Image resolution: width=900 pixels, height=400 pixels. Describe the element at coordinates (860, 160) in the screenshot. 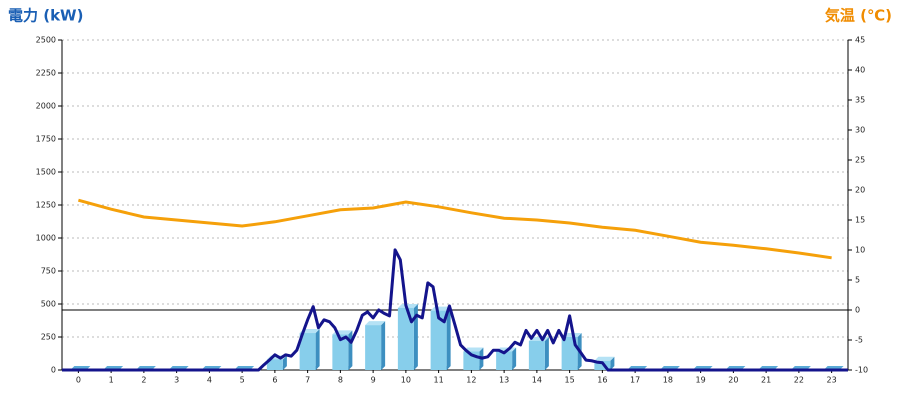

I see `y2-tick-label: 25` at that location.